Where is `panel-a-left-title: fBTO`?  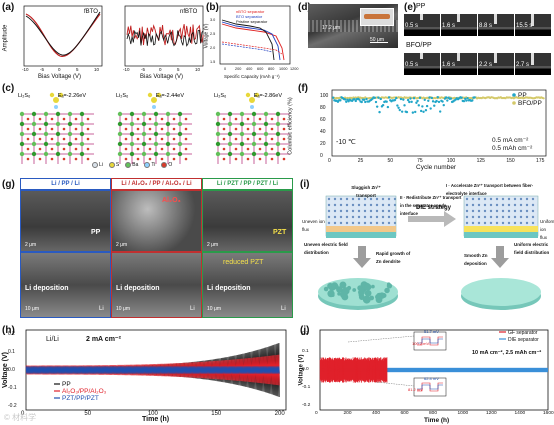 panel-a-left-title: fBTO is located at coordinates (91, 12).